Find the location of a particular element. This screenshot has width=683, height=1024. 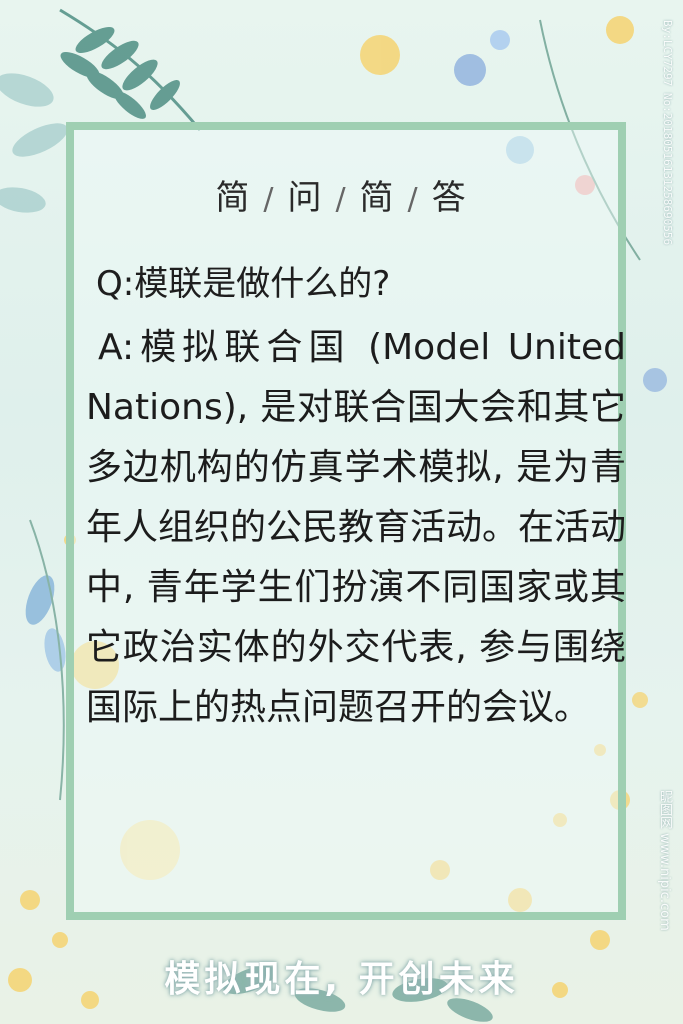

watermark-site: 昵图网 www.nipic.com is located at coordinates (664, 860).